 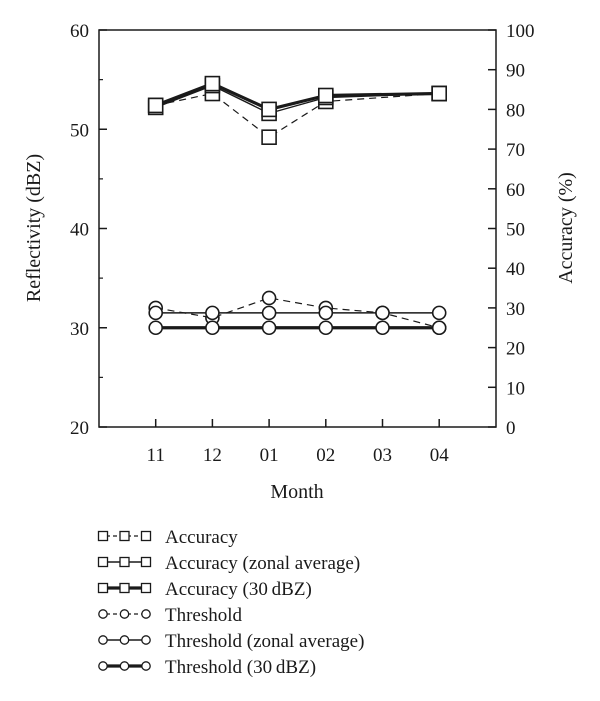 What do you see at coordinates (520, 31) in the screenshot?
I see `right-tick-label: 100` at bounding box center [520, 31].